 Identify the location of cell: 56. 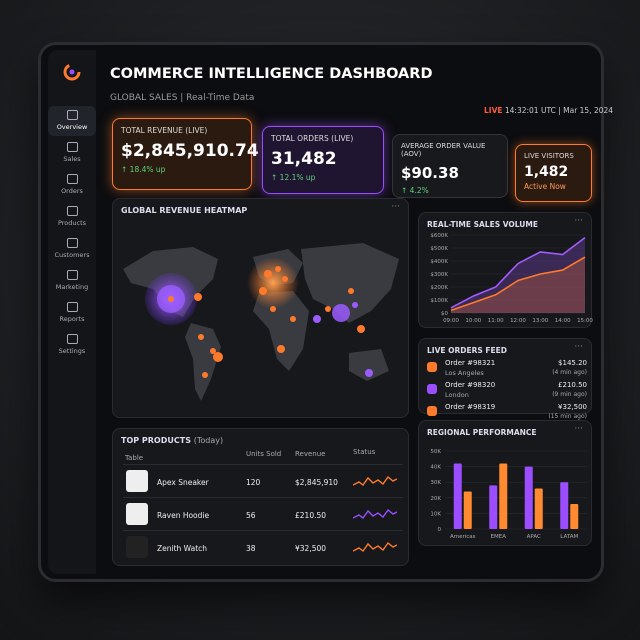
(251, 515).